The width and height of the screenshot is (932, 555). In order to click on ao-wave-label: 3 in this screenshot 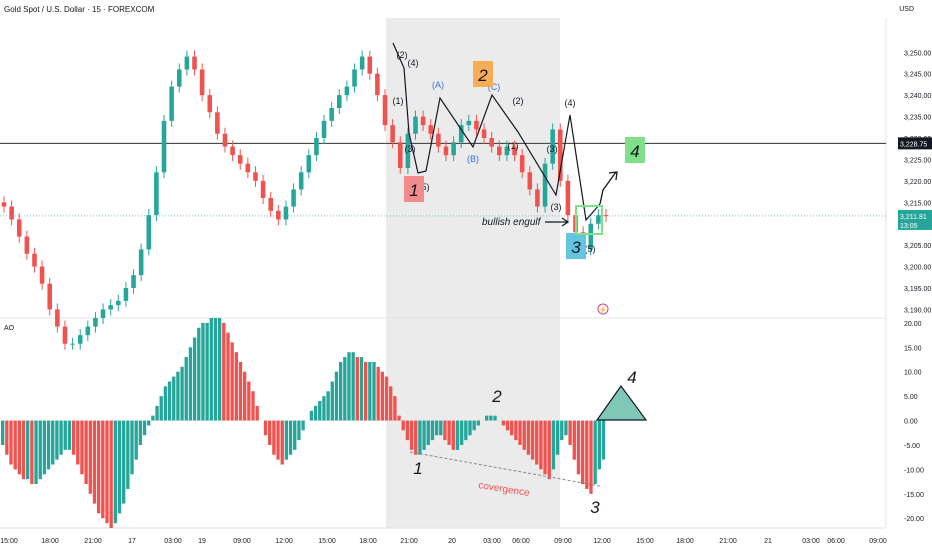, I will do `click(595, 507)`.